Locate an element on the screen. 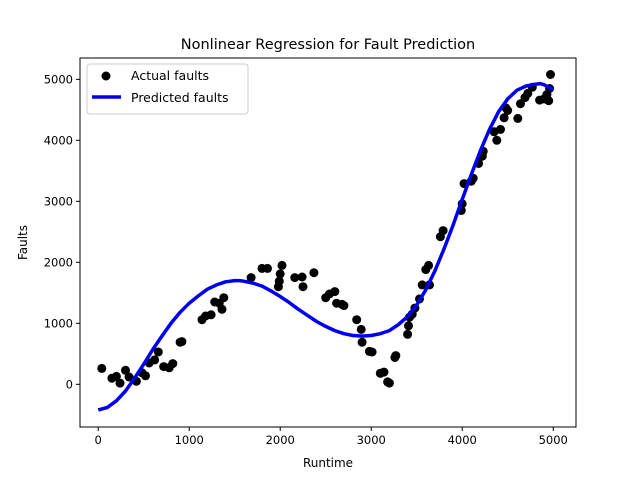  x-tick-label-5000: 5000 is located at coordinates (553, 440).